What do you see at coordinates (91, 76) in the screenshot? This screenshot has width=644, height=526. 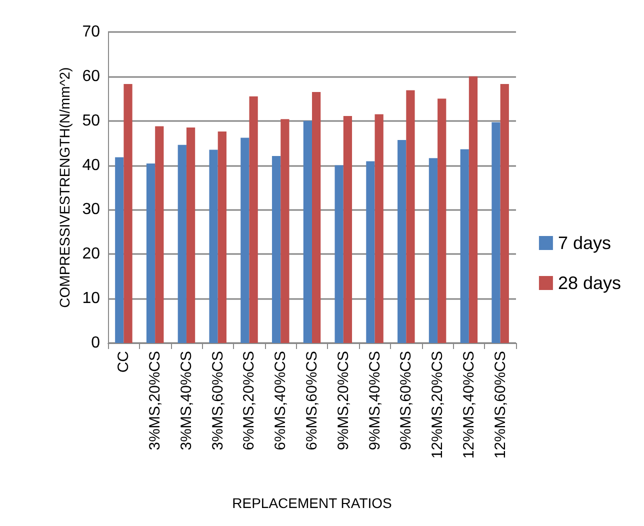 I see `y-tick-label: 60` at bounding box center [91, 76].